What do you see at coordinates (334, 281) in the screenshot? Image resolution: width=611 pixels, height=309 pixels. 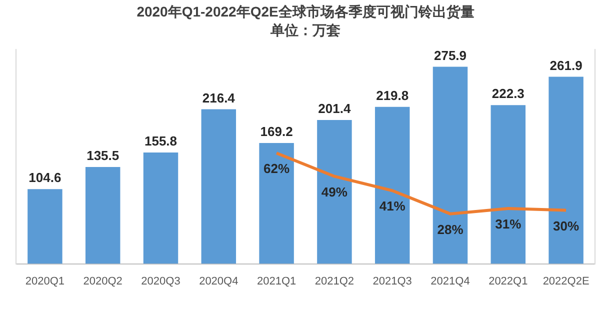 I see `x-tick-label: 2021Q2` at bounding box center [334, 281].